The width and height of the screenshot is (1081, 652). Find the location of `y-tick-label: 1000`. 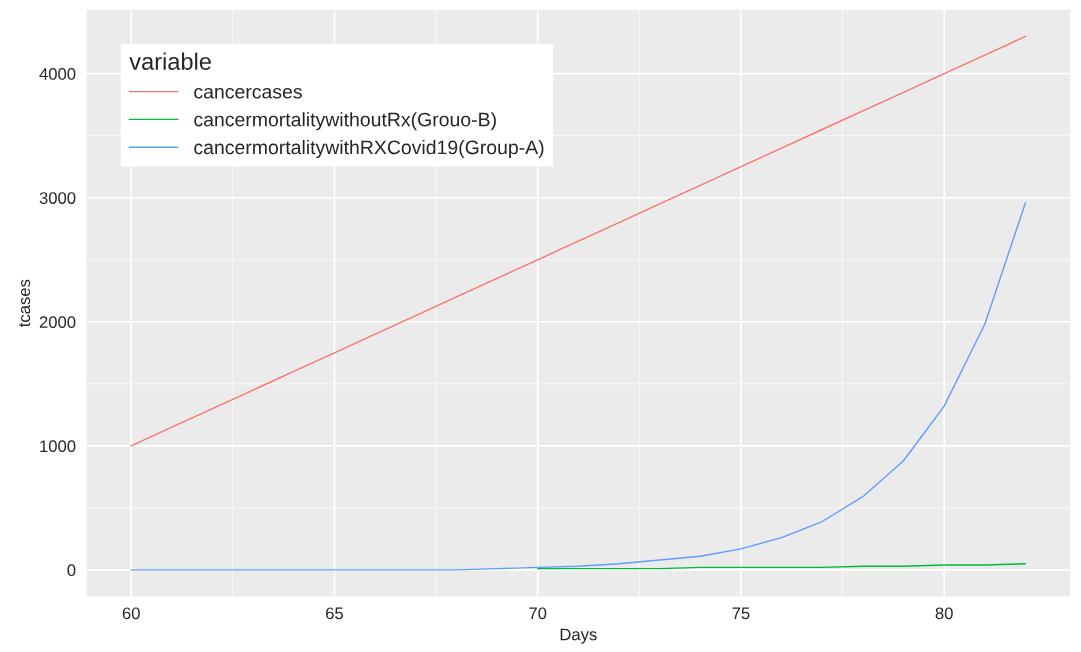

y-tick-label: 1000 is located at coordinates (58, 446).